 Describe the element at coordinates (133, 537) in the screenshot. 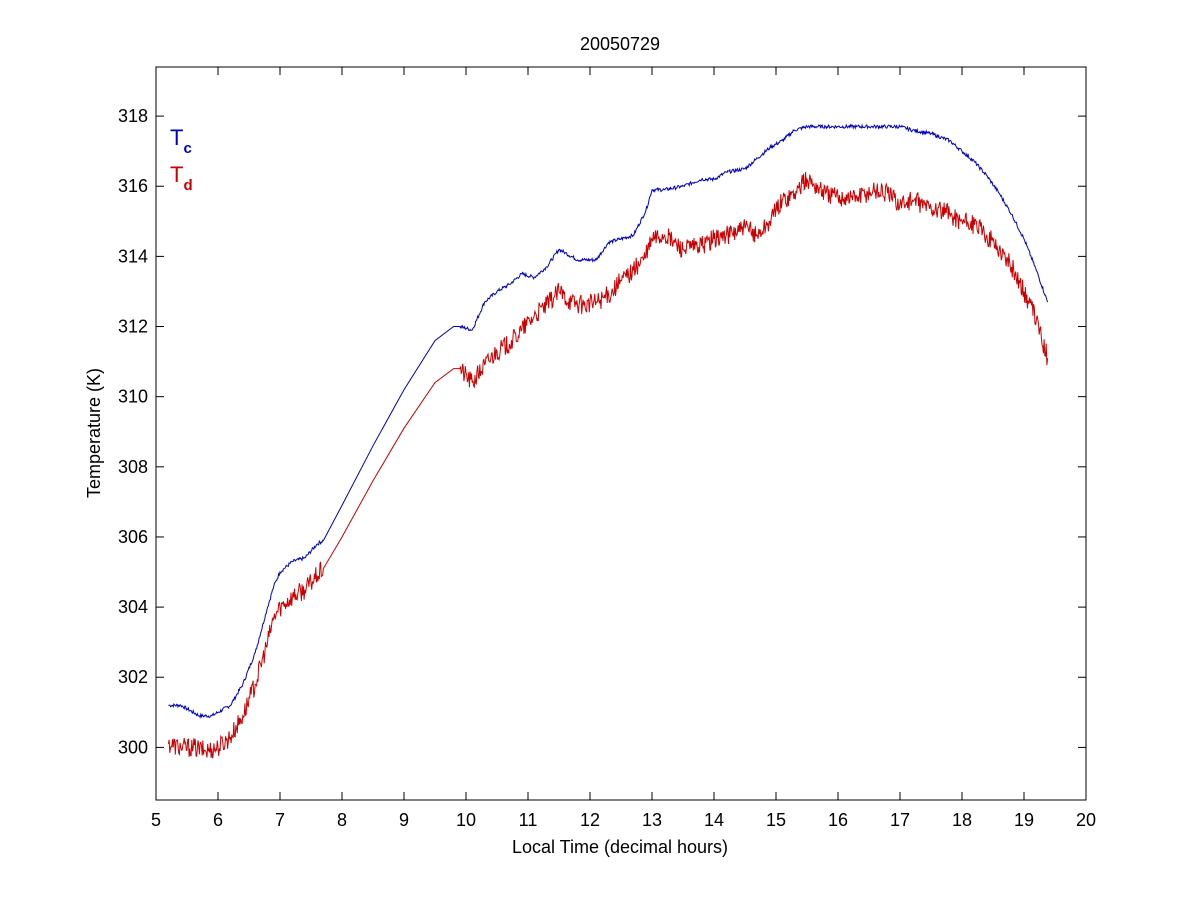

I see `y-tick-label: 306` at that location.